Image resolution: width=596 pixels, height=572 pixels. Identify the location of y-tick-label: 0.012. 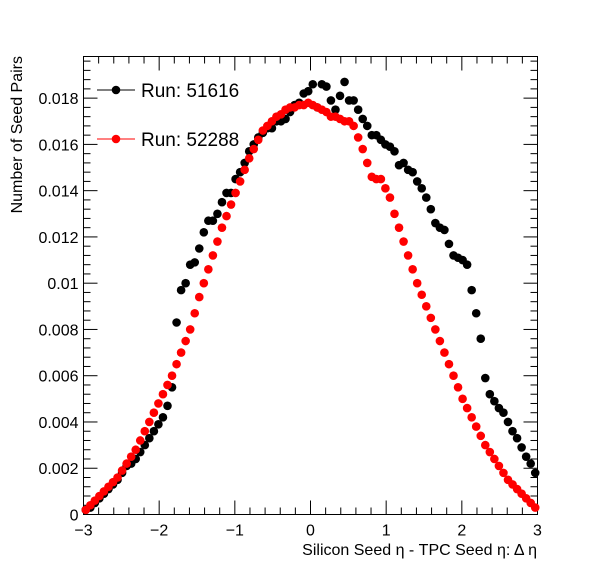
(58, 238).